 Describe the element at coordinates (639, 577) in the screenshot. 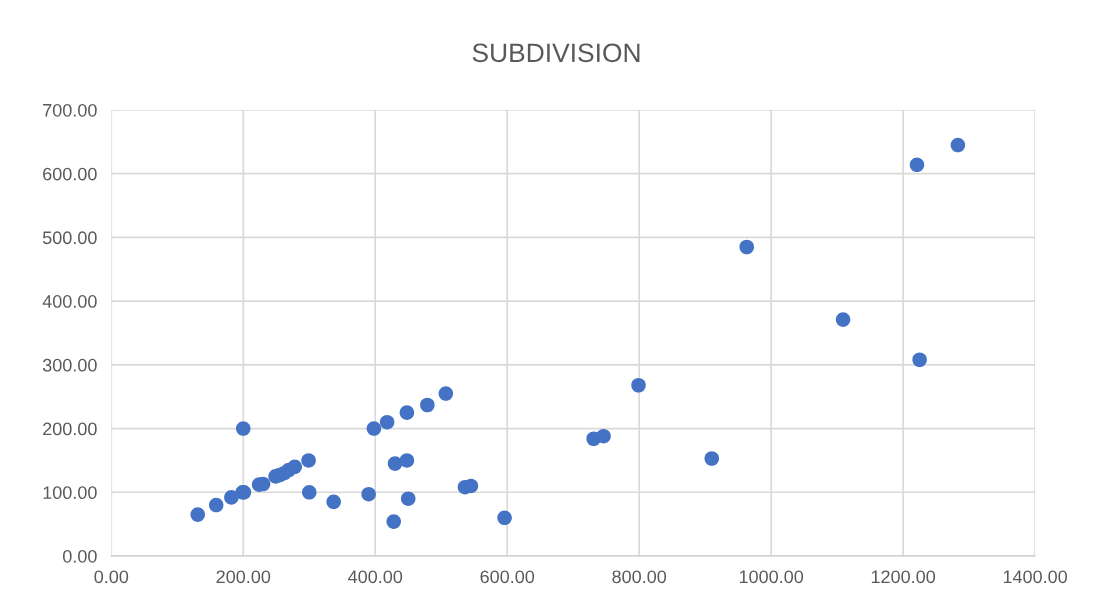

I see `x-tick-label: 800.00` at that location.